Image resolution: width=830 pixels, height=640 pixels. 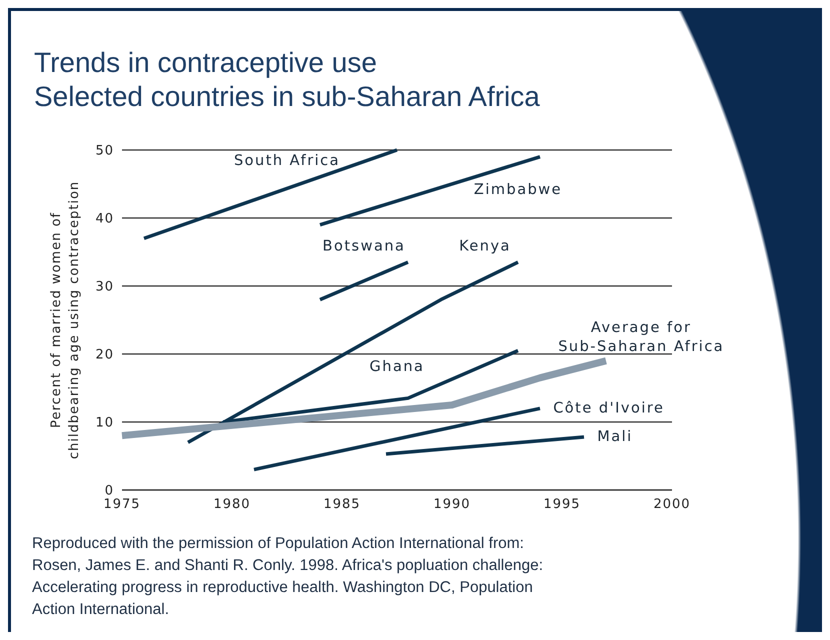 I want to click on chart-title: Trends in contraceptive use, so click(x=205, y=62).